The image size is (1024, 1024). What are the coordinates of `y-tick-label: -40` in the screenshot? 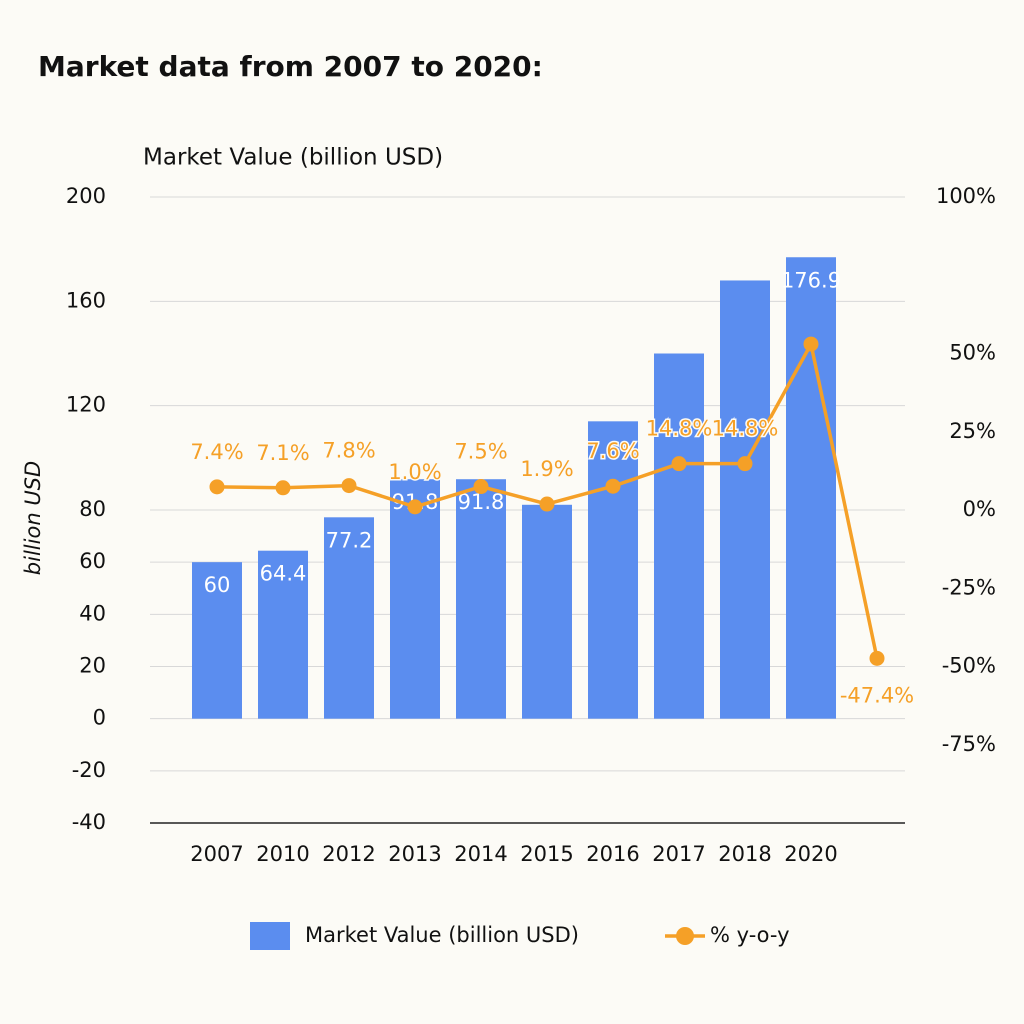 It's located at (89, 822).